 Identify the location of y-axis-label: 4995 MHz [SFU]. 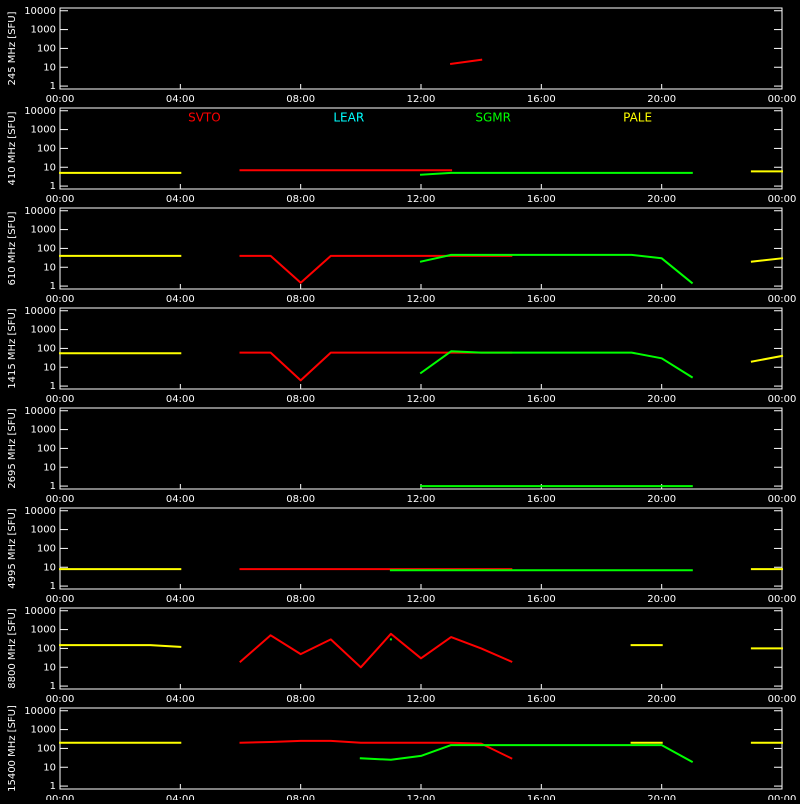
(12, 548).